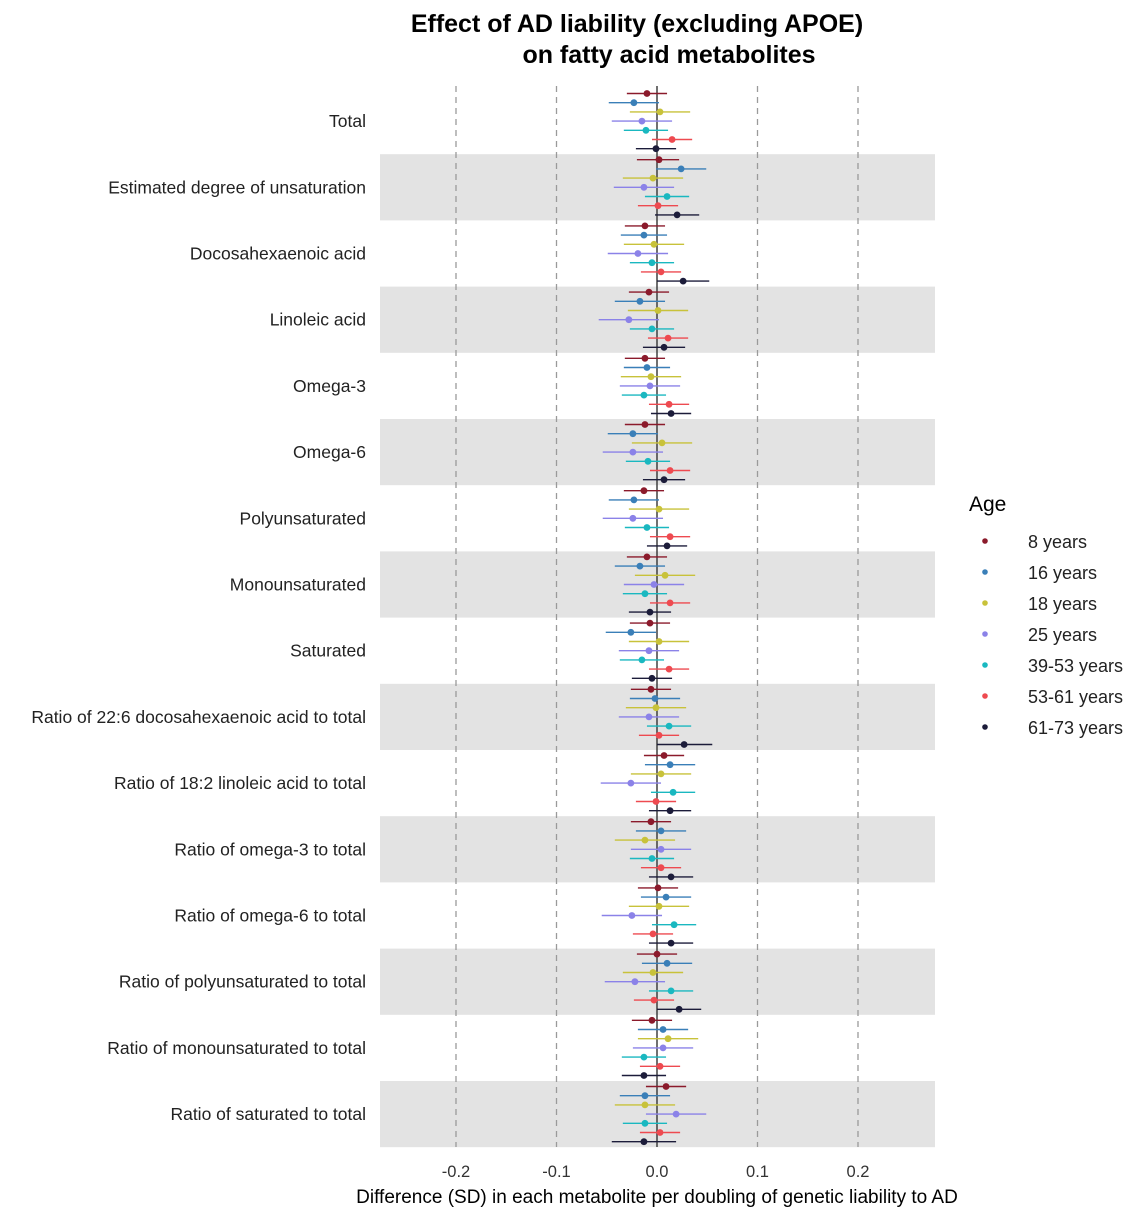 The height and width of the screenshot is (1212, 1136). Describe the element at coordinates (236, 1048) in the screenshot. I see `category-label: Ratio of monounsaturated to total` at that location.